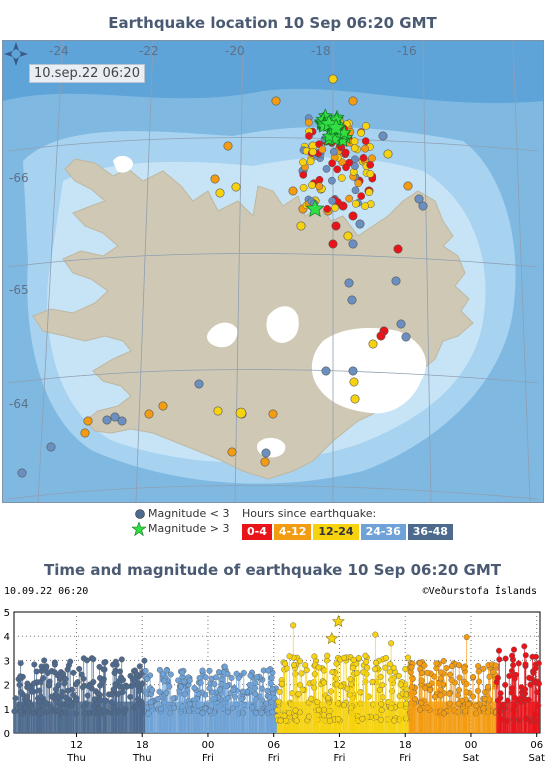 The height and width of the screenshot is (767, 545). What do you see at coordinates (139, 529) in the screenshot?
I see `large-quake-star-icon` at bounding box center [139, 529].